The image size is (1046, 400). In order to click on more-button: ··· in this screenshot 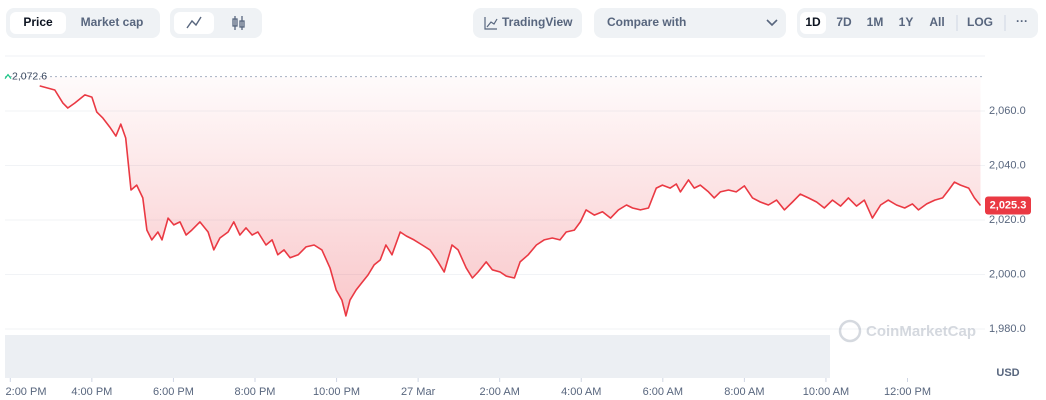, I will do `click(1022, 21)`.